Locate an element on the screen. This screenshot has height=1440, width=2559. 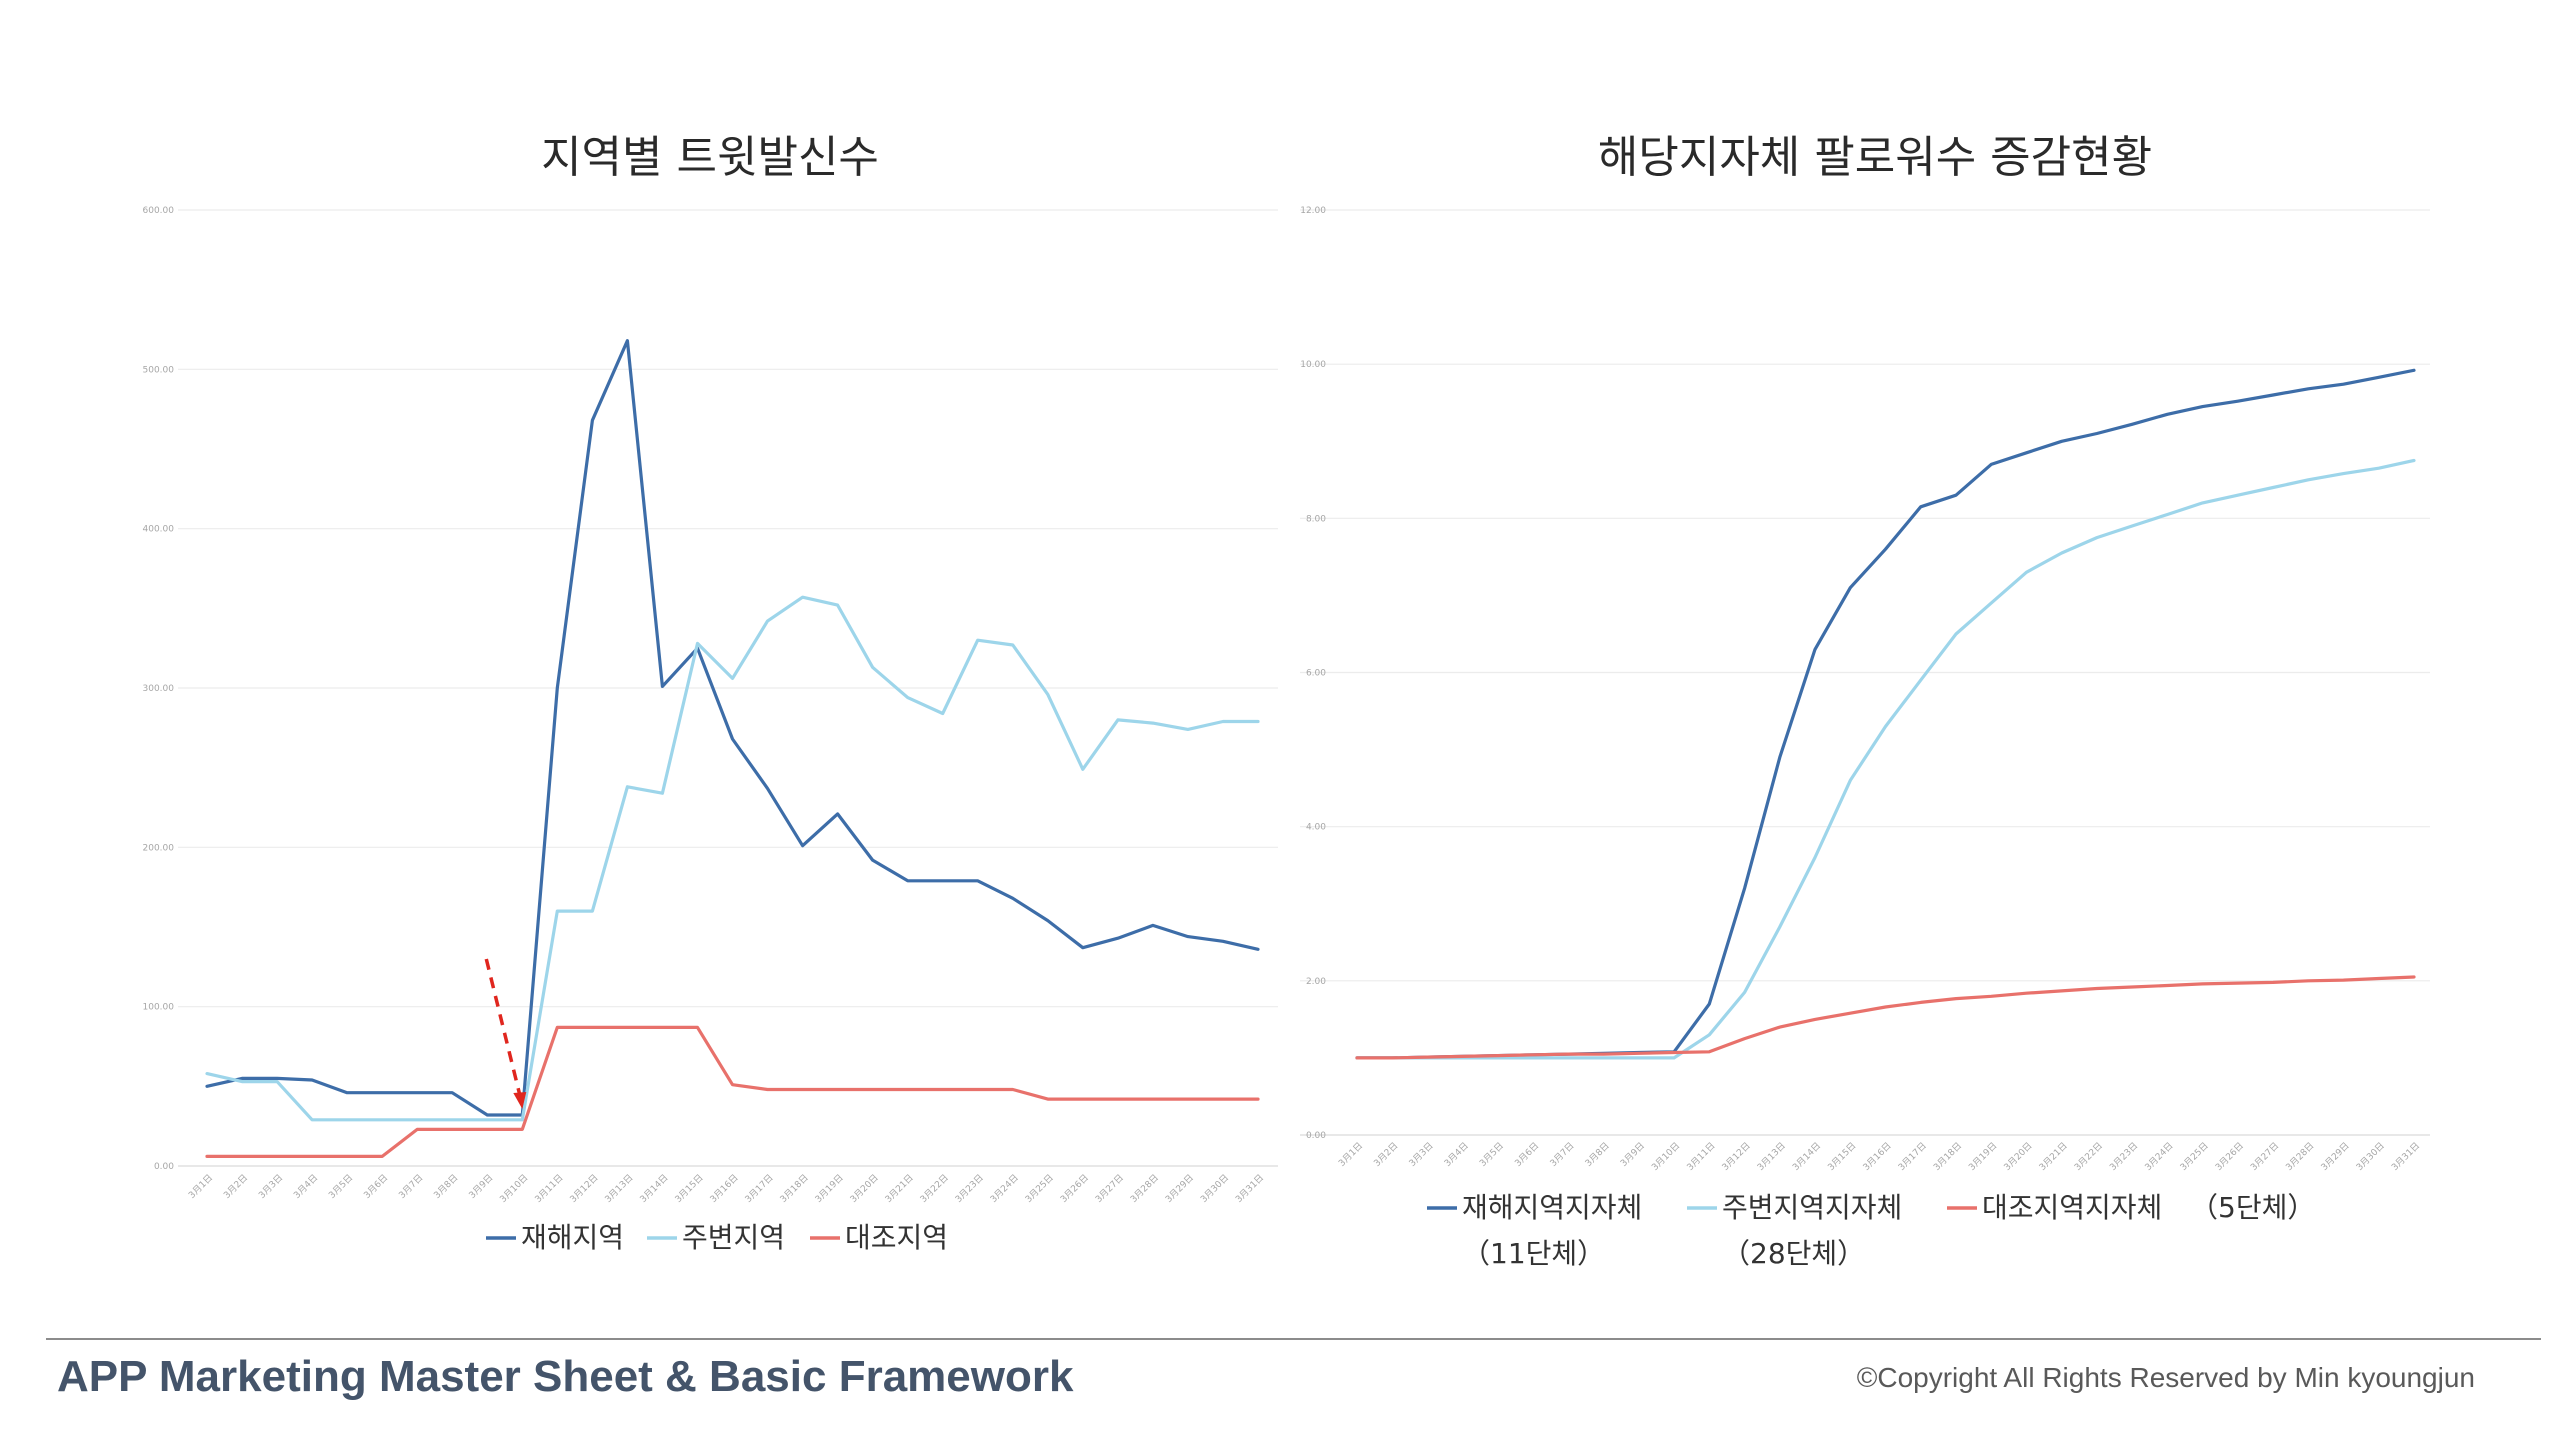
legend-sublabel: （5단체） is located at coordinates (2252, 1207).